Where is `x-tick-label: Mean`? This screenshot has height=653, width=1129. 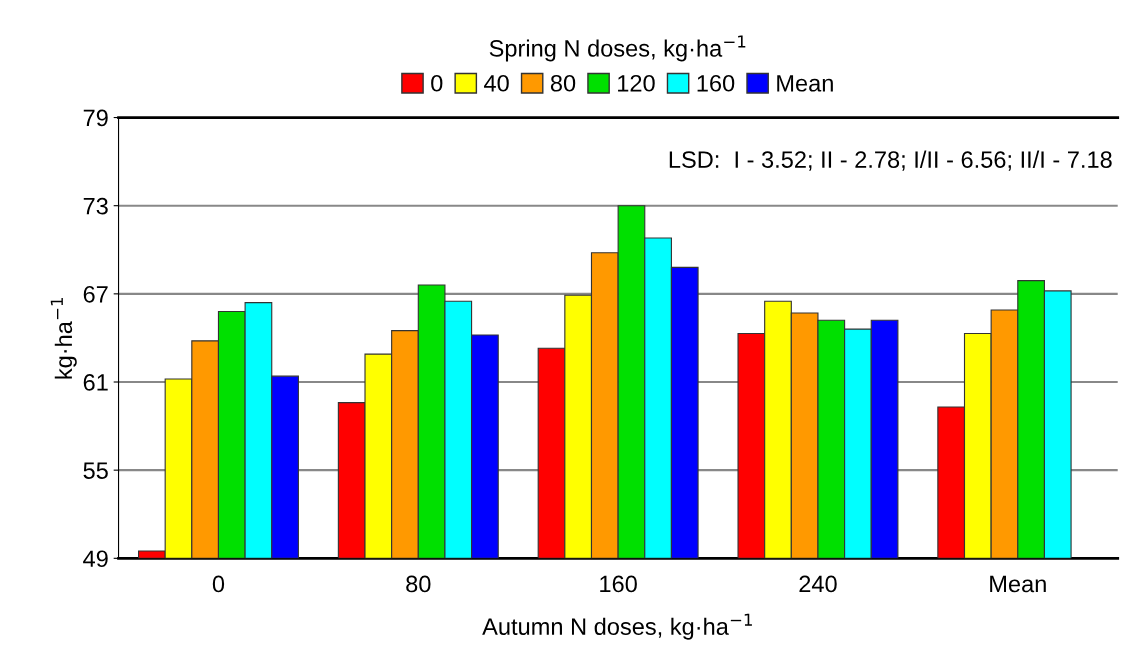
x-tick-label: Mean is located at coordinates (1018, 584).